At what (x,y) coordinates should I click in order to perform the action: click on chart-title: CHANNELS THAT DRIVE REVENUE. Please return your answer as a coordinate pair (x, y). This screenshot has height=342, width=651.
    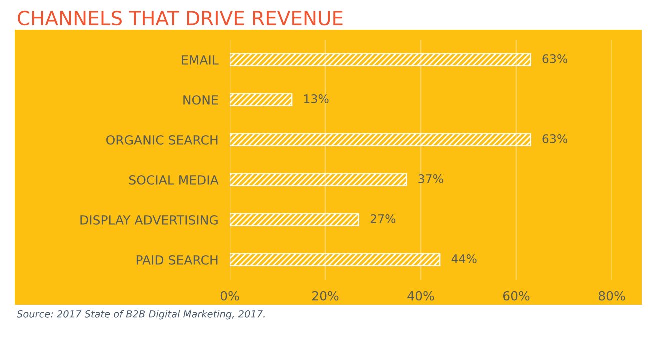
    Looking at the image, I should click on (180, 18).